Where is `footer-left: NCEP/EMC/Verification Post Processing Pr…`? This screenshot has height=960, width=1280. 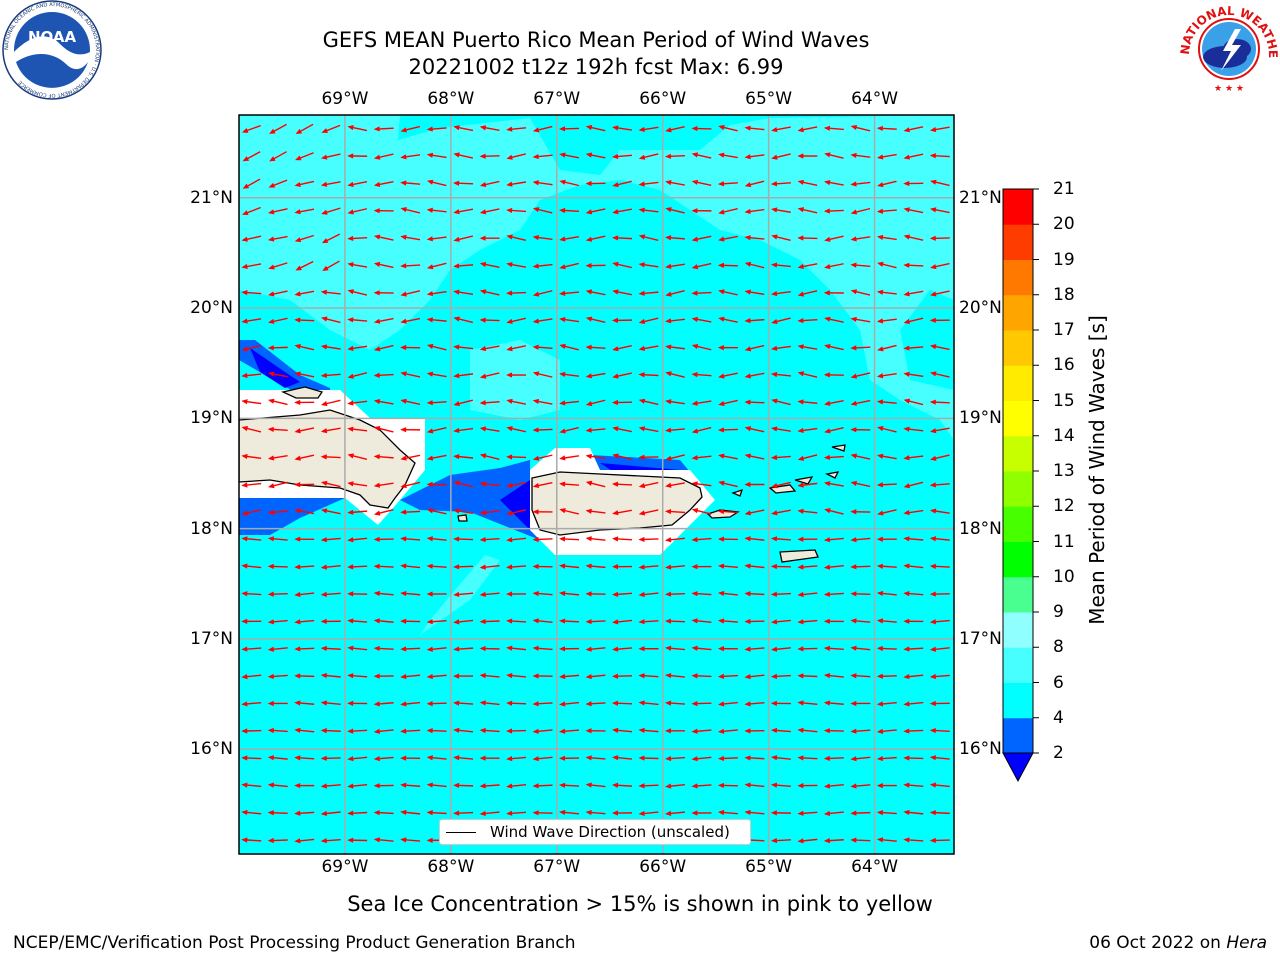 footer-left: NCEP/EMC/Verification Post Processing Pr… is located at coordinates (294, 943).